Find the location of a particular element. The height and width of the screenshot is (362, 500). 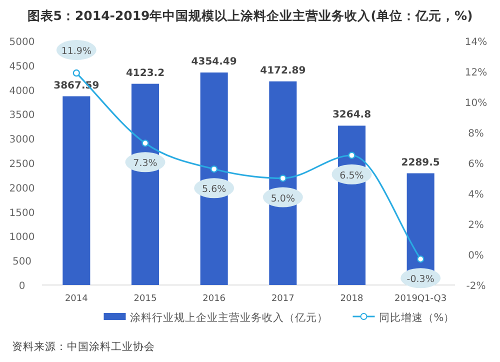

y-tick-label: 500 is located at coordinates (22, 262).